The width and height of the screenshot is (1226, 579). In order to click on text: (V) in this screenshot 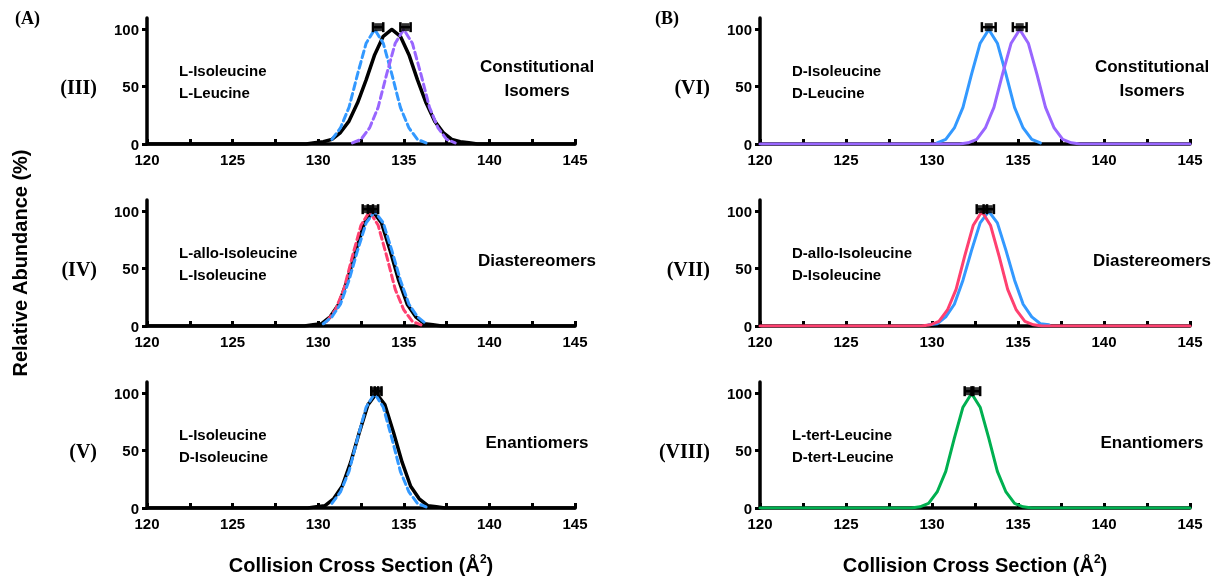, I will do `click(83, 451)`.